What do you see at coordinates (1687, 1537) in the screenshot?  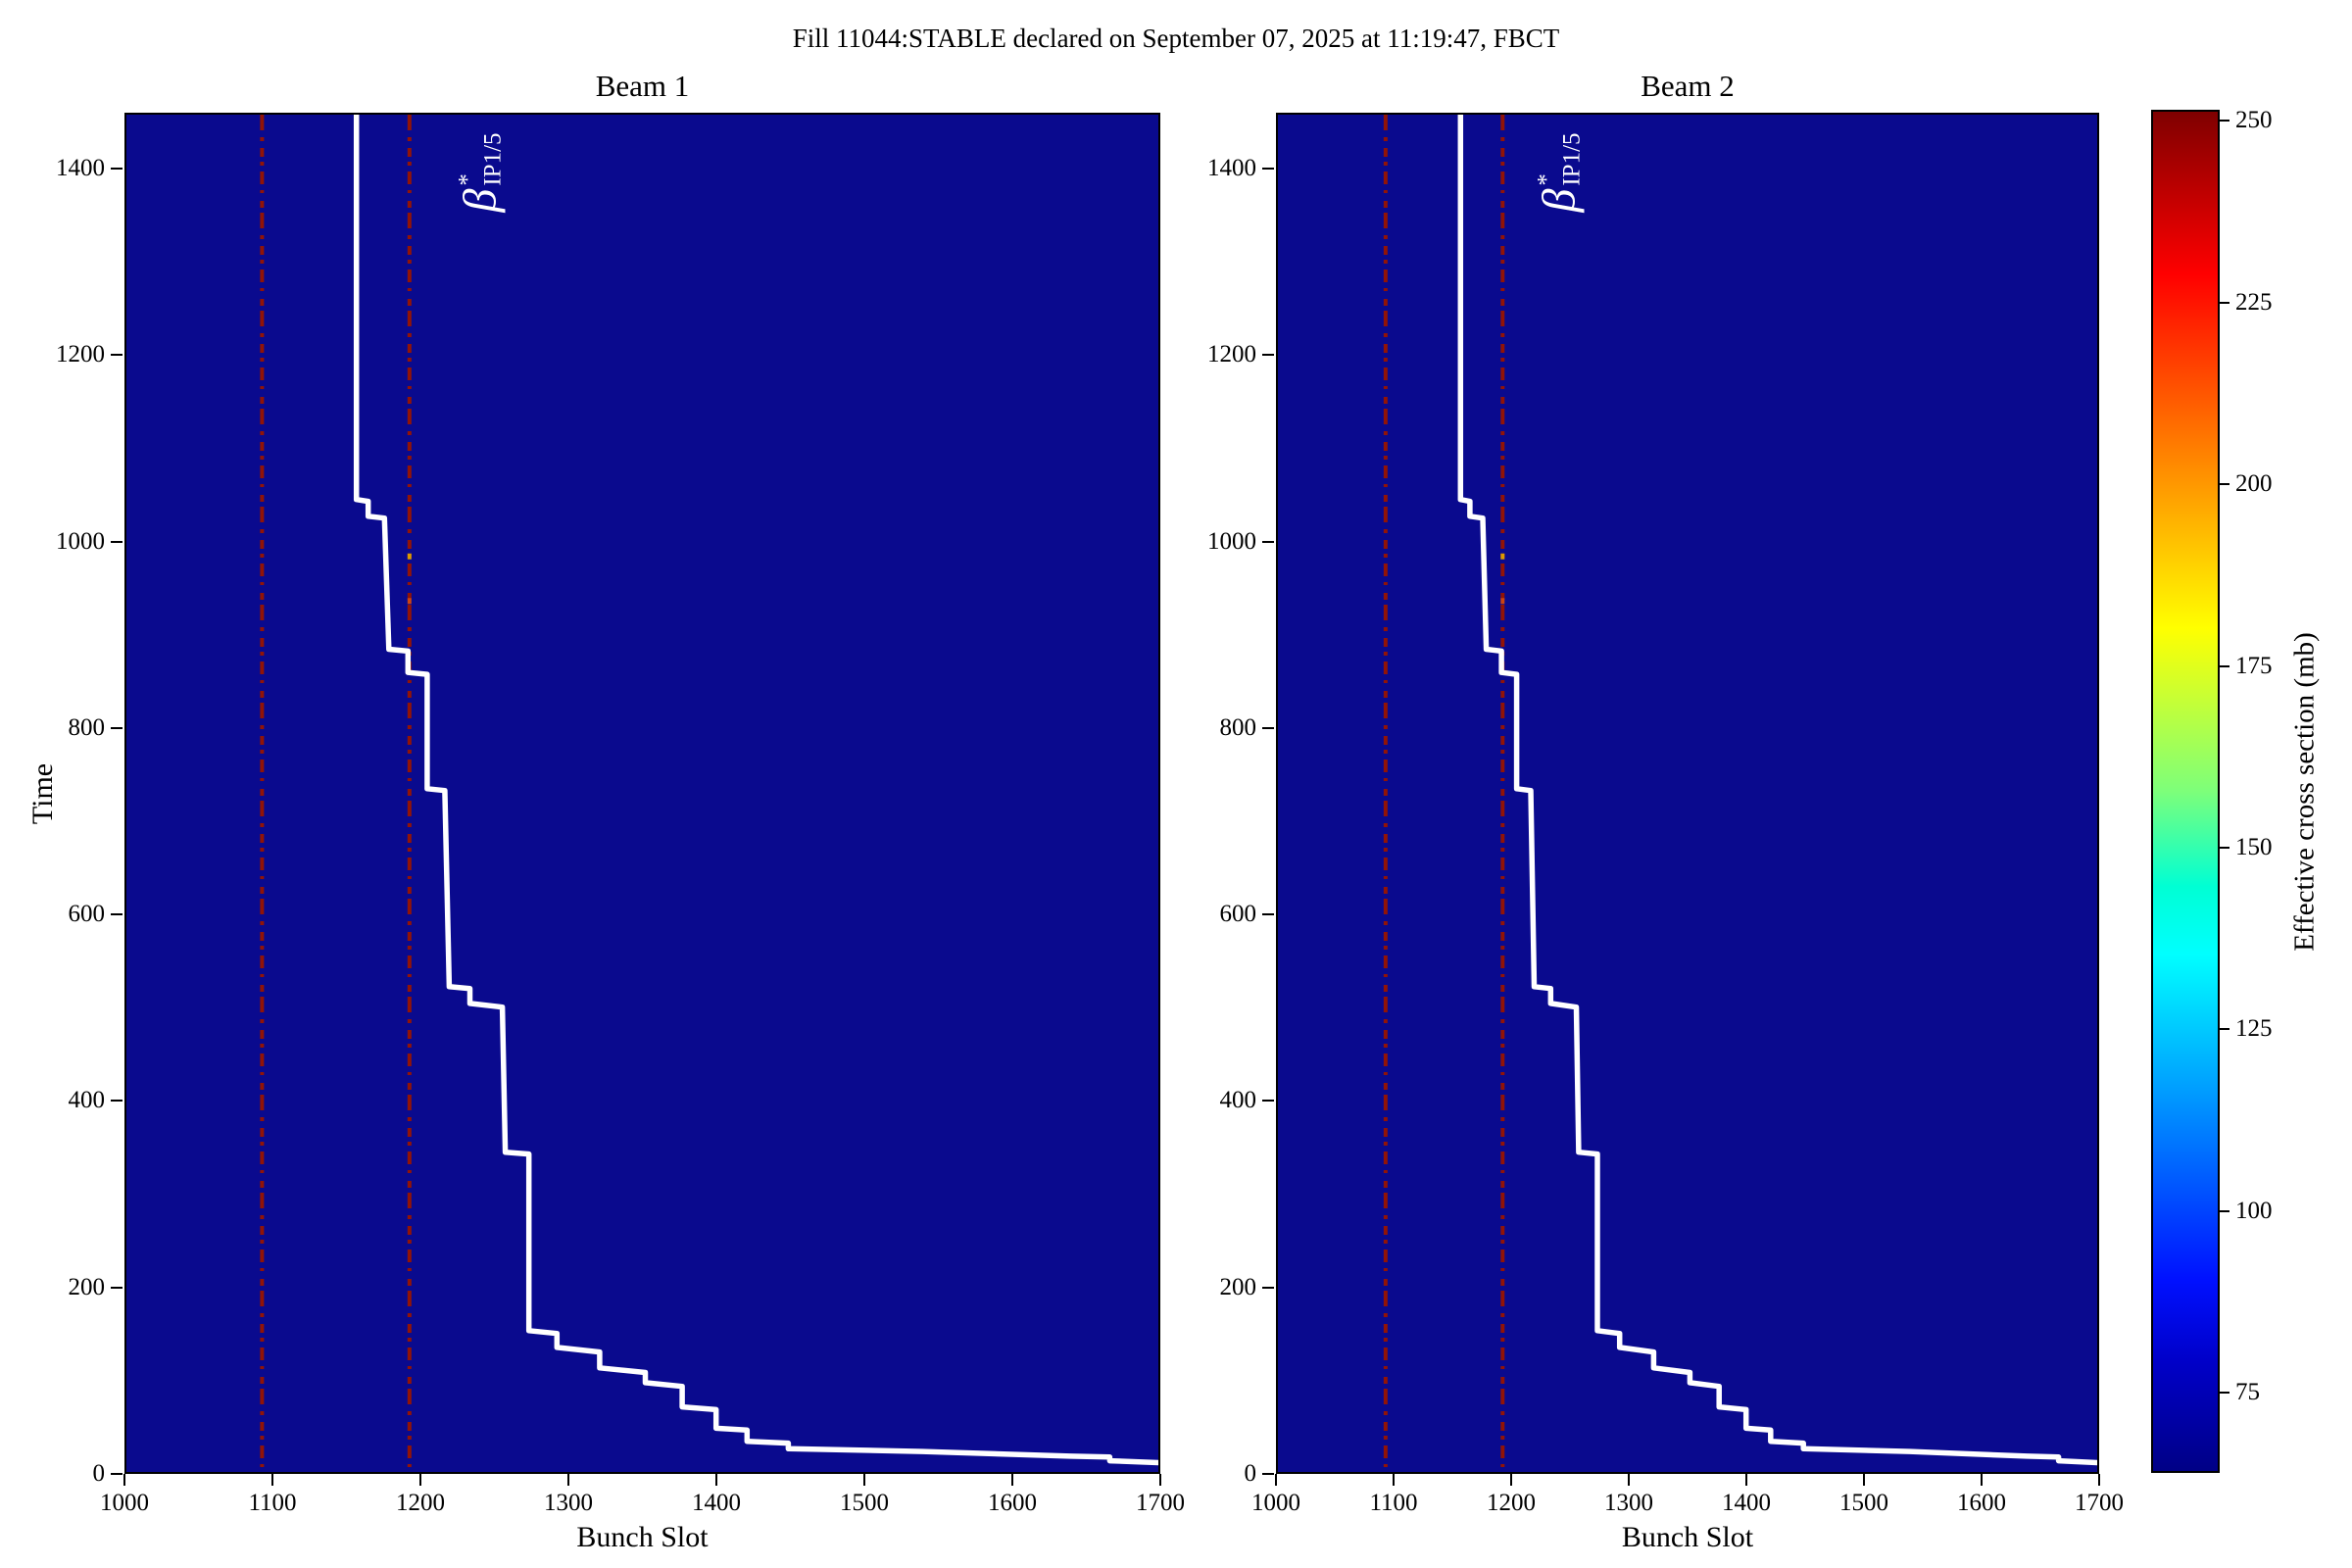 I see `beam2-x-axis-label: Bunch Slot` at bounding box center [1687, 1537].